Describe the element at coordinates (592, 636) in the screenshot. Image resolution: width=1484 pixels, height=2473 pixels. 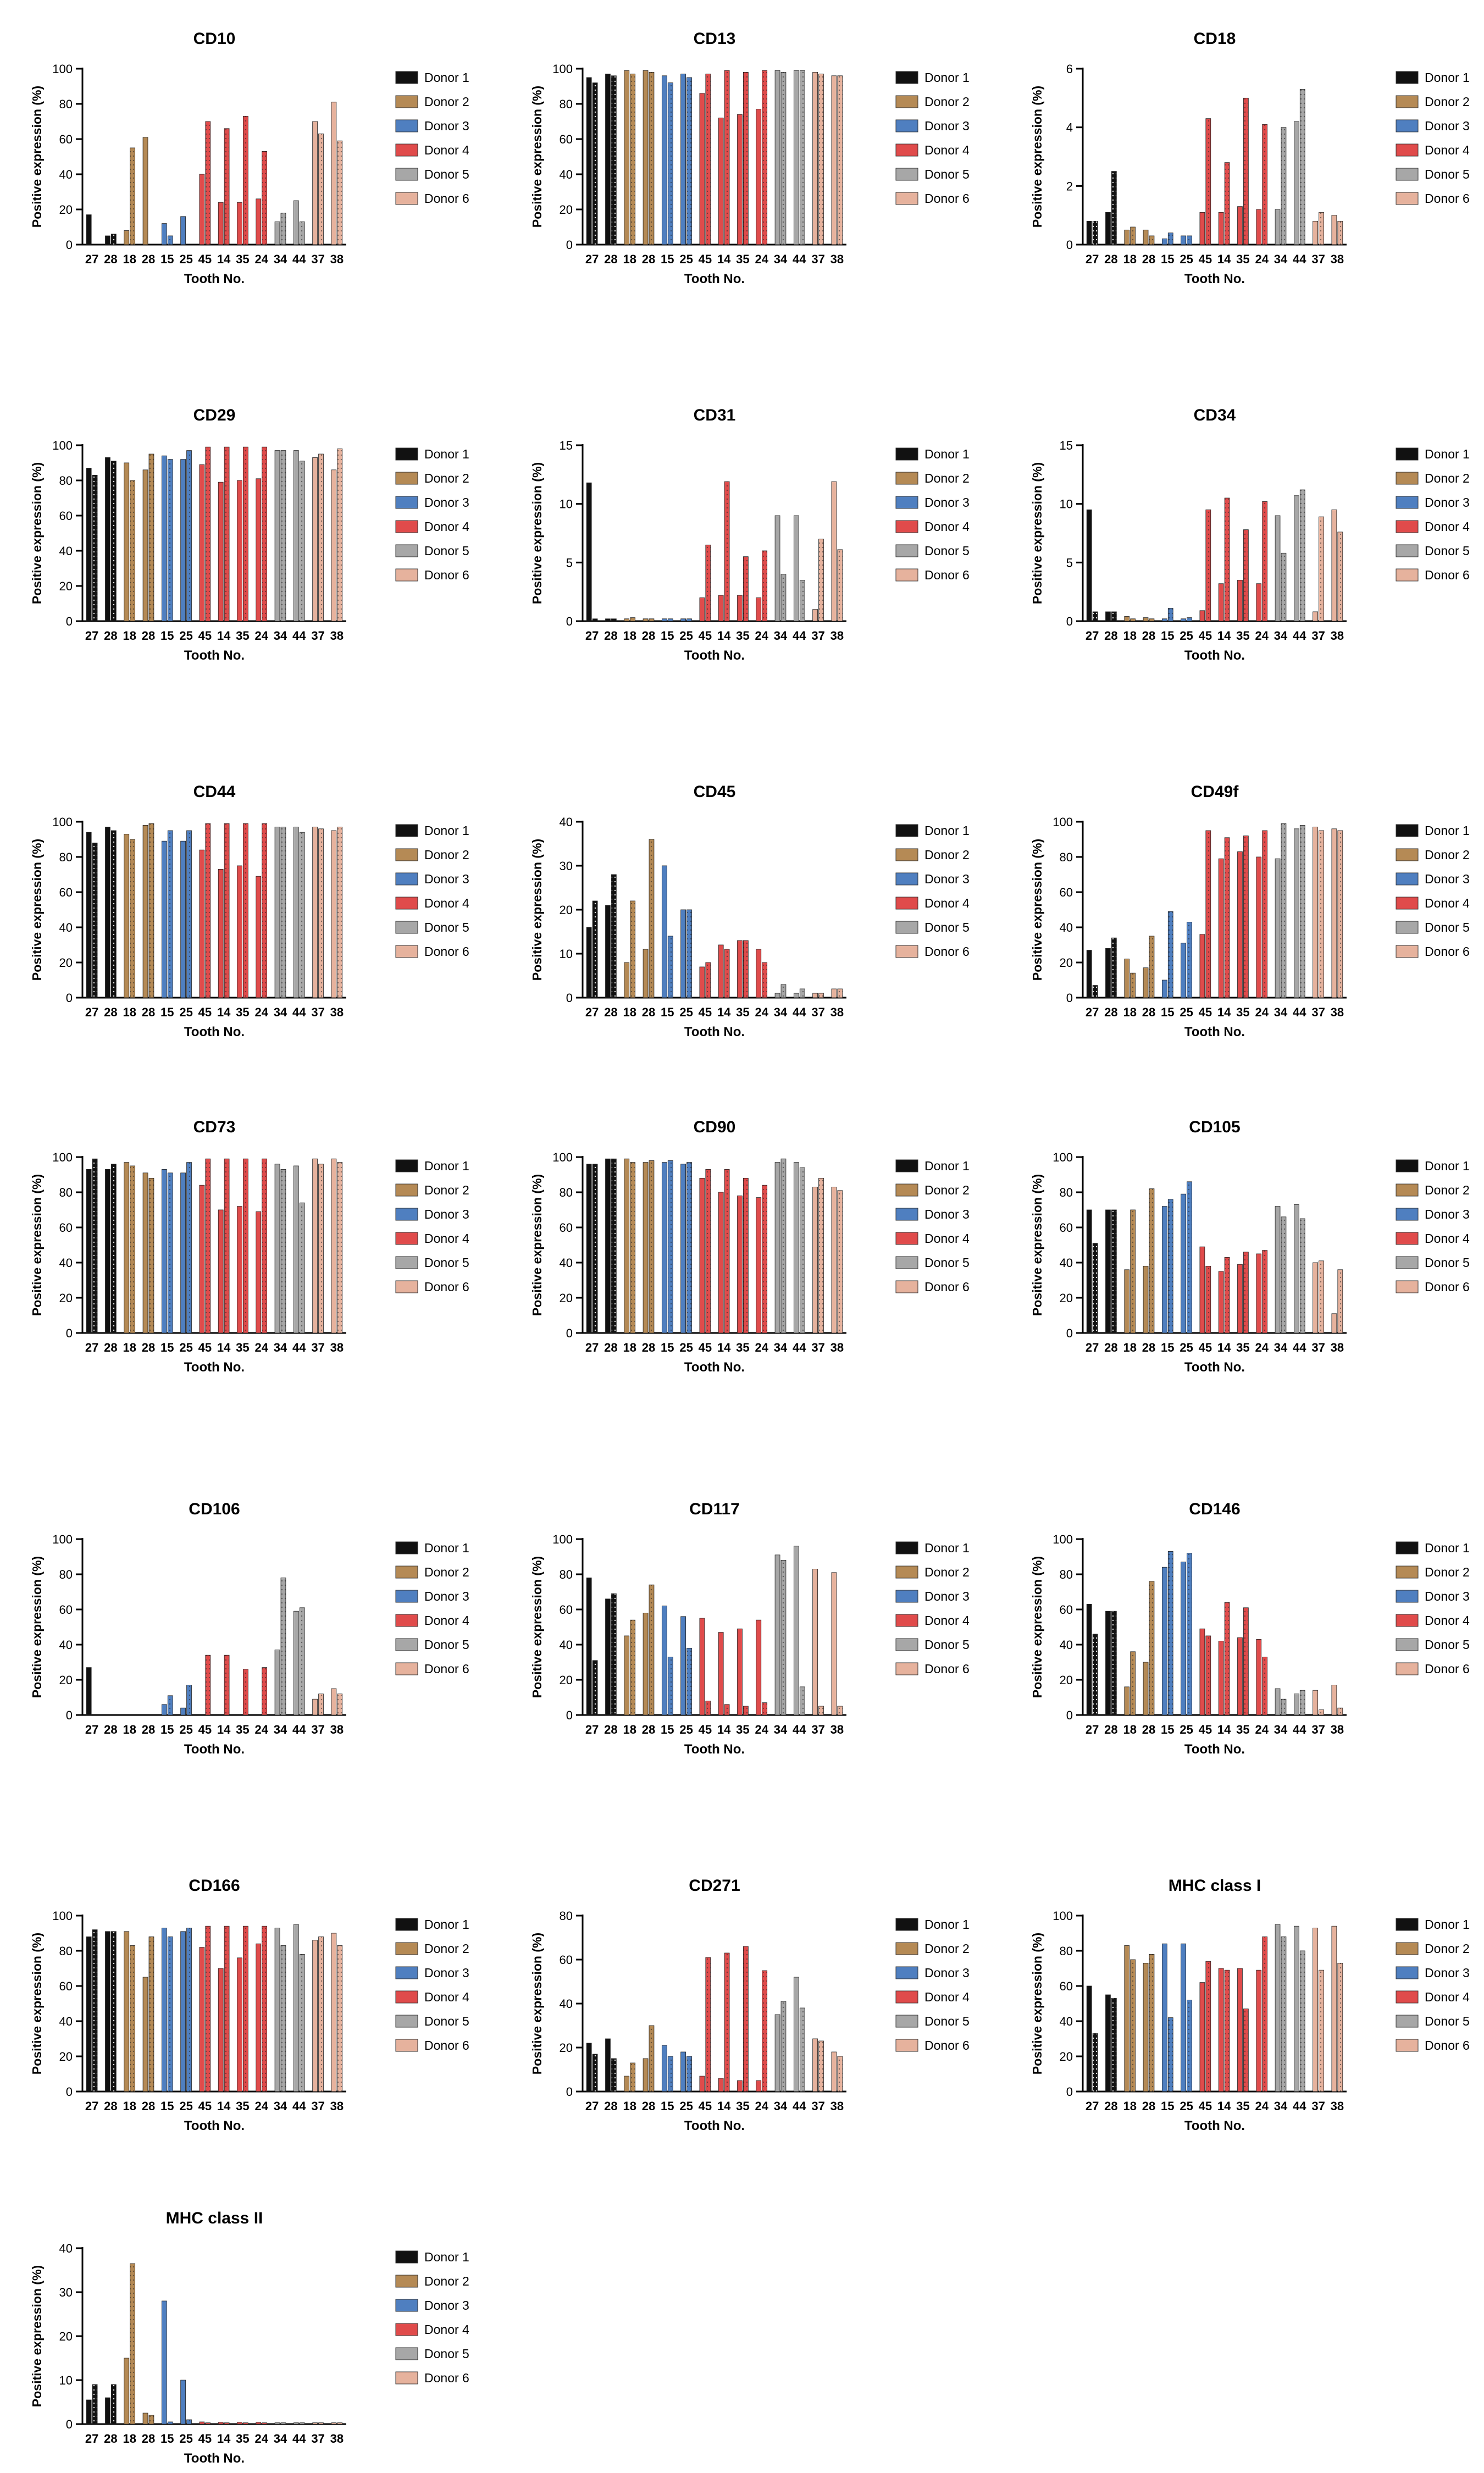
I see `x-tick-label: 27` at that location.